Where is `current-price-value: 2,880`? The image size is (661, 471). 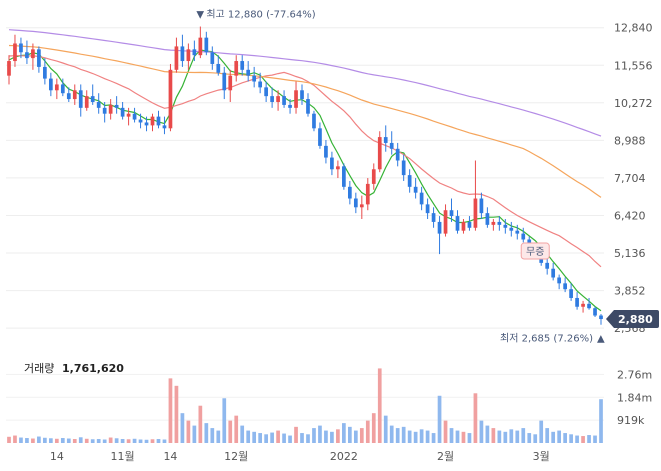
current-price-value: 2,880 is located at coordinates (635, 319).